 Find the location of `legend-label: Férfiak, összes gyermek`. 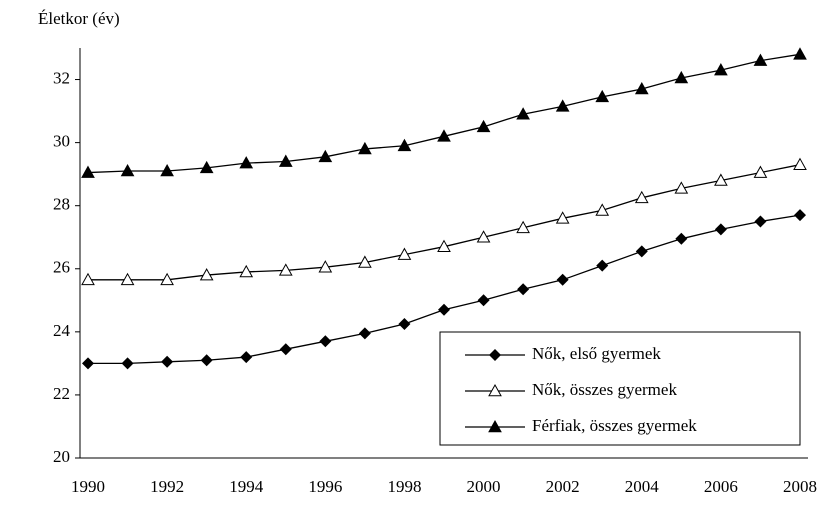

legend-label: Férfiak, összes gyermek is located at coordinates (614, 425).